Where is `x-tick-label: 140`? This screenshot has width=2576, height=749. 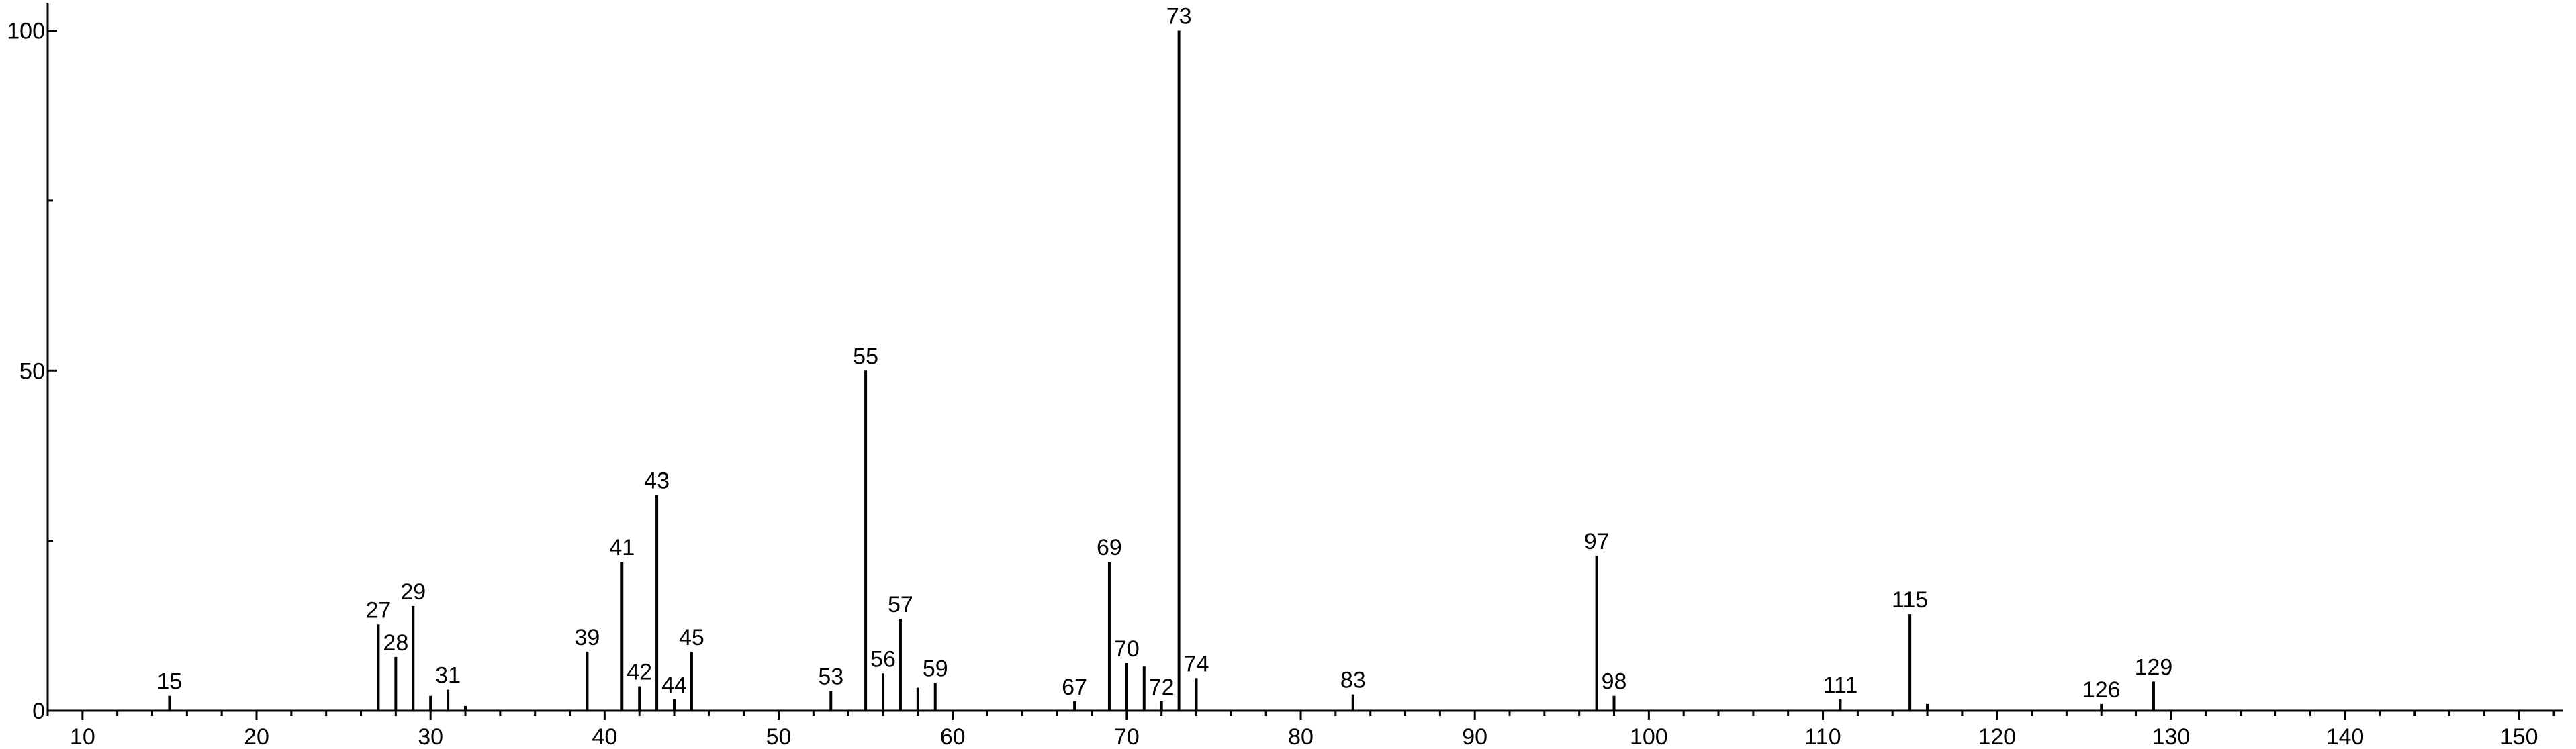 x-tick-label: 140 is located at coordinates (2345, 737).